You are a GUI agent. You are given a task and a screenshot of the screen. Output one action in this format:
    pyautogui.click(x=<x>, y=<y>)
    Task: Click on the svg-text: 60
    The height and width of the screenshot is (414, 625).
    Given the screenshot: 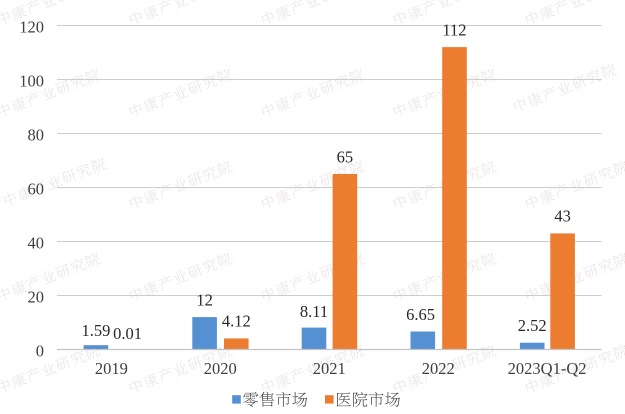 What is the action you would take?
    pyautogui.click(x=36, y=189)
    